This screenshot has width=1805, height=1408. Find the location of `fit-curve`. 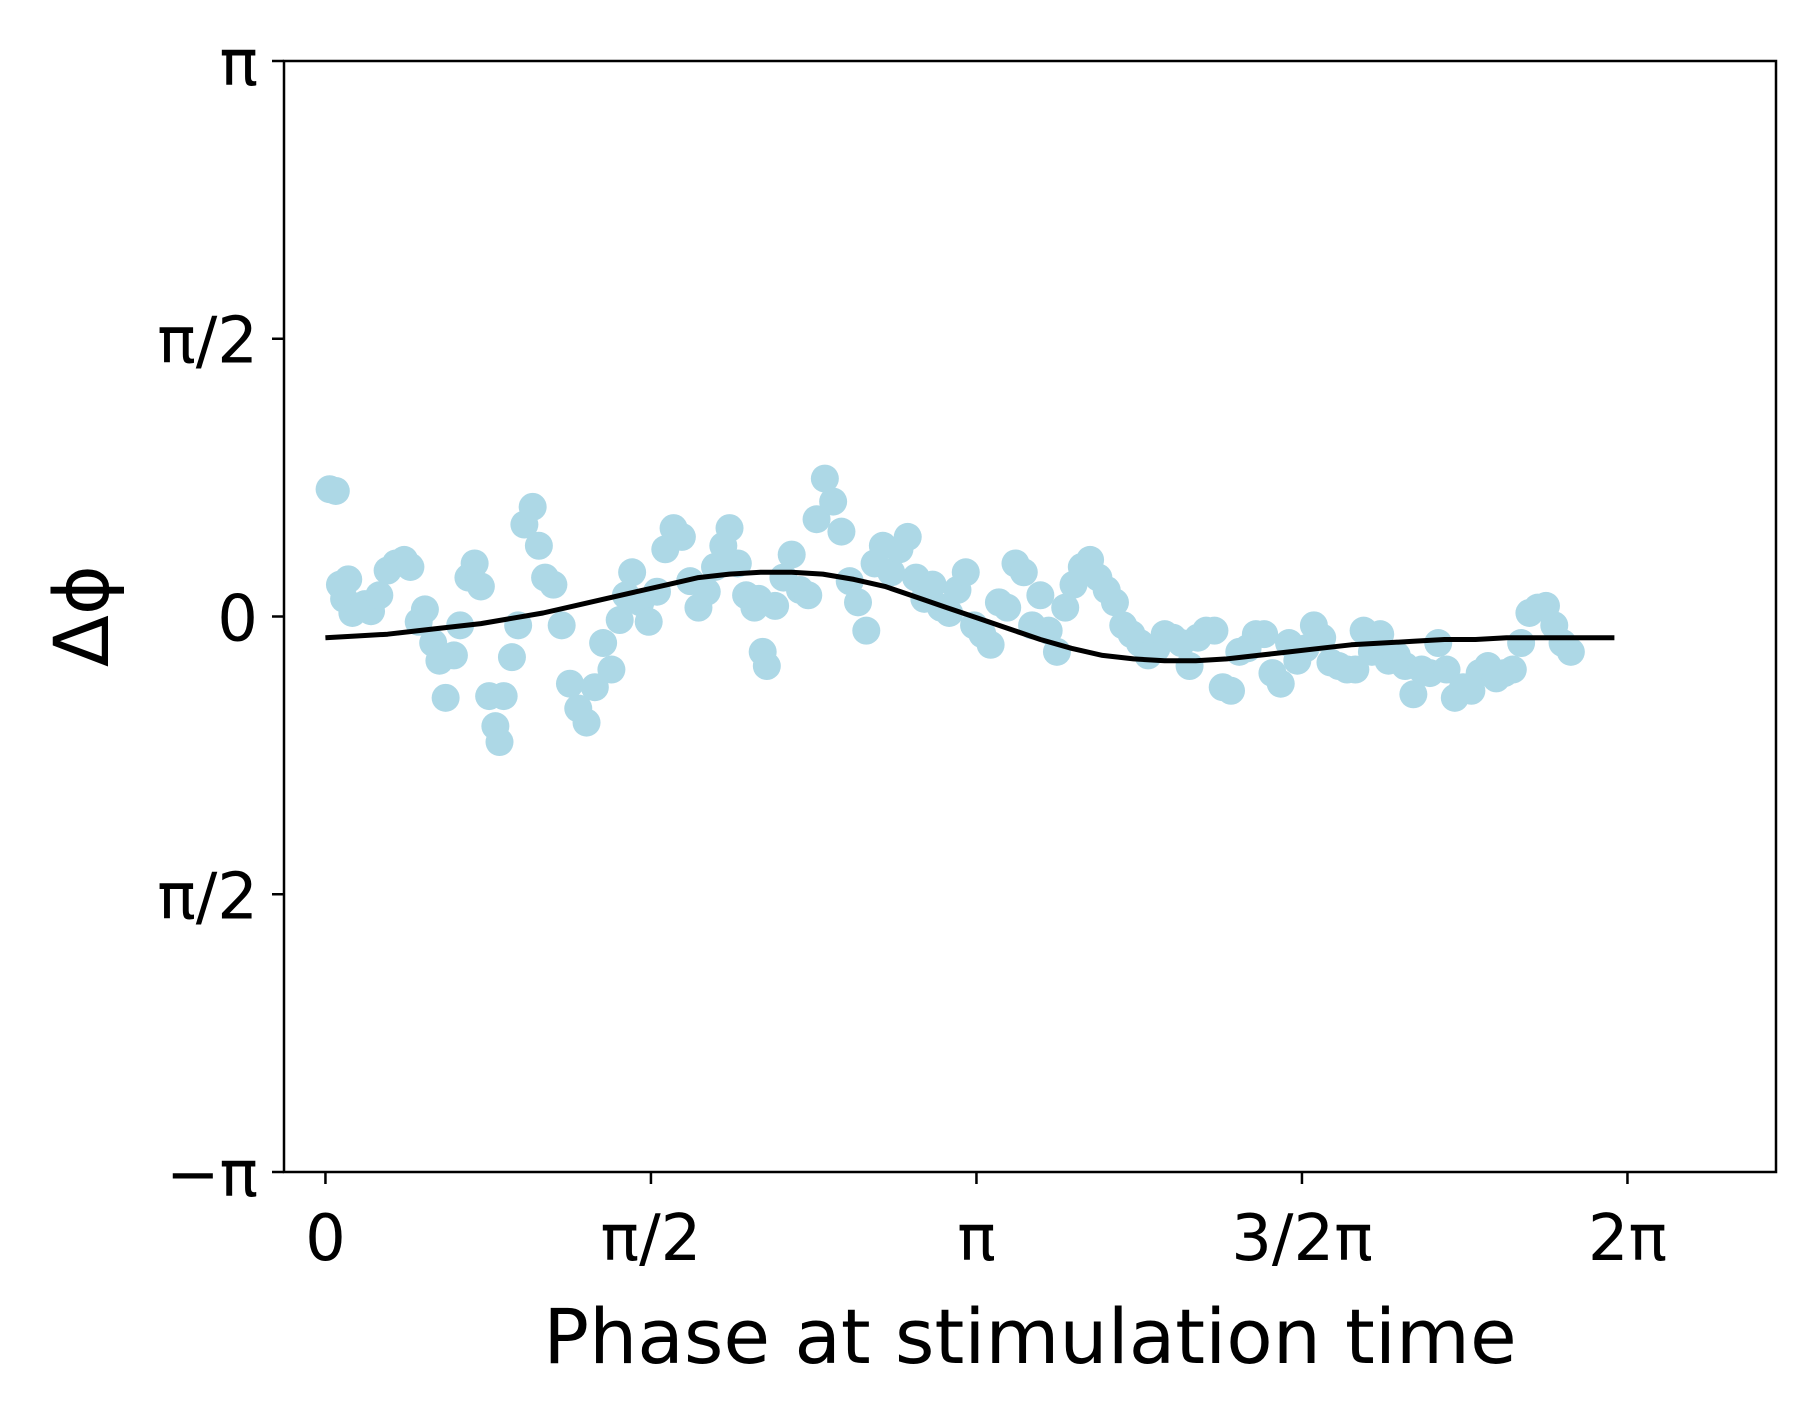

fit-curve is located at coordinates (970, 616).